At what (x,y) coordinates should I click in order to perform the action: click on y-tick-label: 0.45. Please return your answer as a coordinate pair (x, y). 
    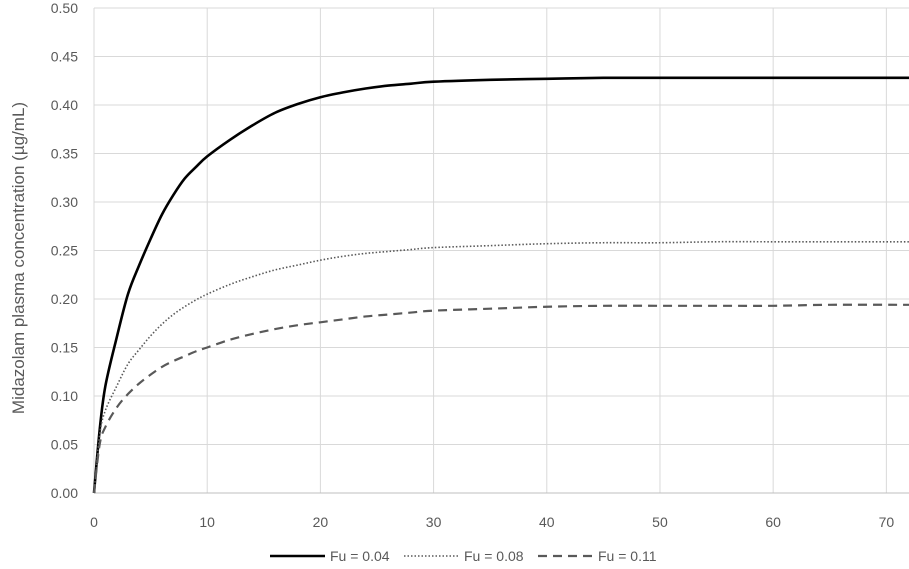
    Looking at the image, I should click on (64, 57).